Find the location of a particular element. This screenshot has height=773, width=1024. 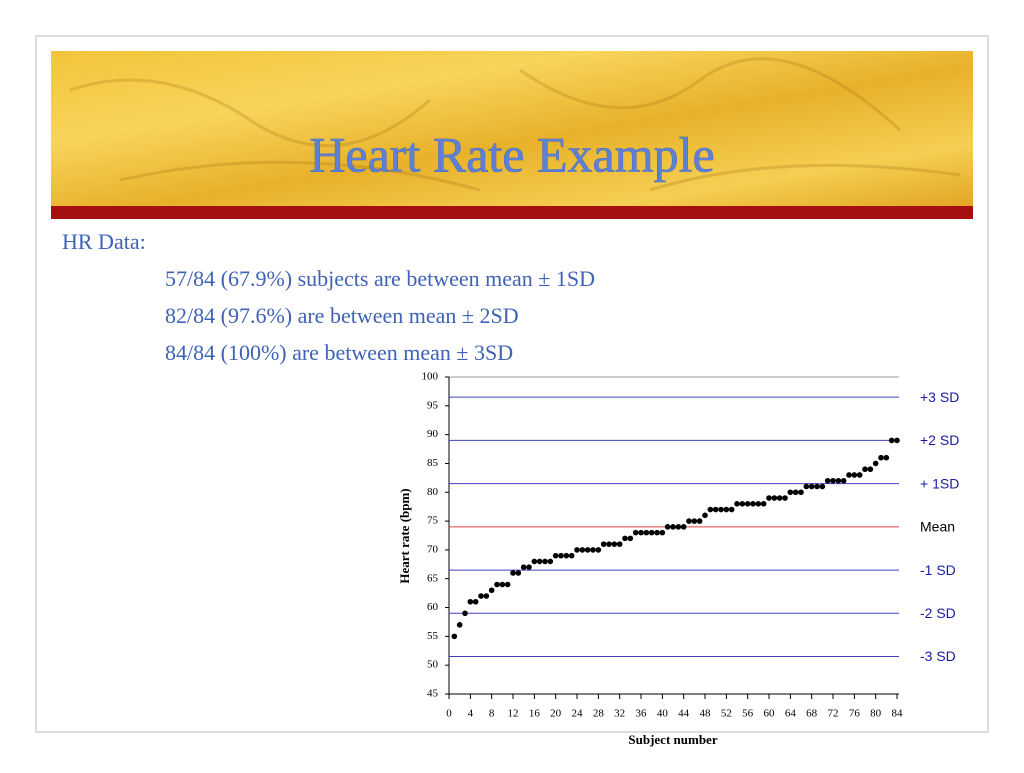

y-tick-label: 90 is located at coordinates (433, 434).